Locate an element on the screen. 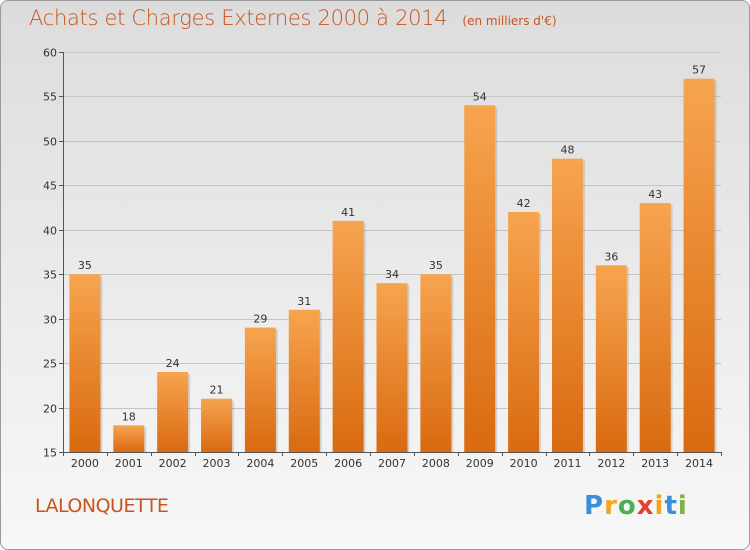 The image size is (750, 550). bar-2013 is located at coordinates (655, 327).